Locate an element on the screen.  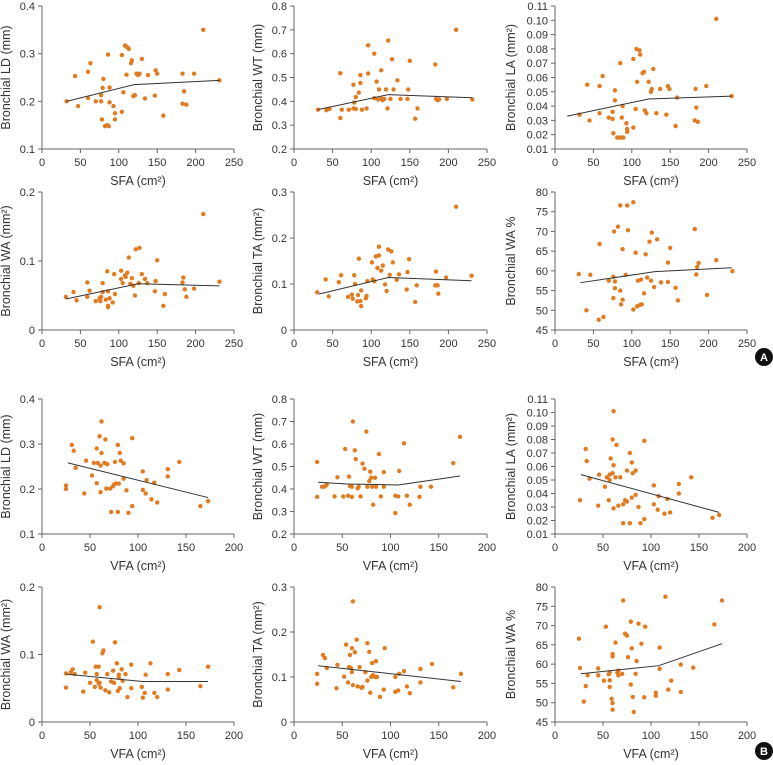
badge-a-label: A is located at coordinates (764, 358).